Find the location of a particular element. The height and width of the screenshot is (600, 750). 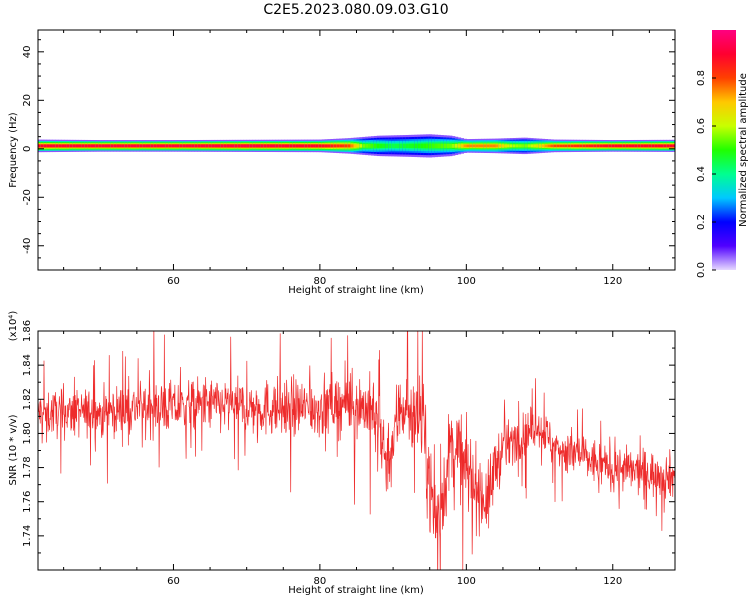

snr-ytick-label: 1.84 is located at coordinates (27, 365).